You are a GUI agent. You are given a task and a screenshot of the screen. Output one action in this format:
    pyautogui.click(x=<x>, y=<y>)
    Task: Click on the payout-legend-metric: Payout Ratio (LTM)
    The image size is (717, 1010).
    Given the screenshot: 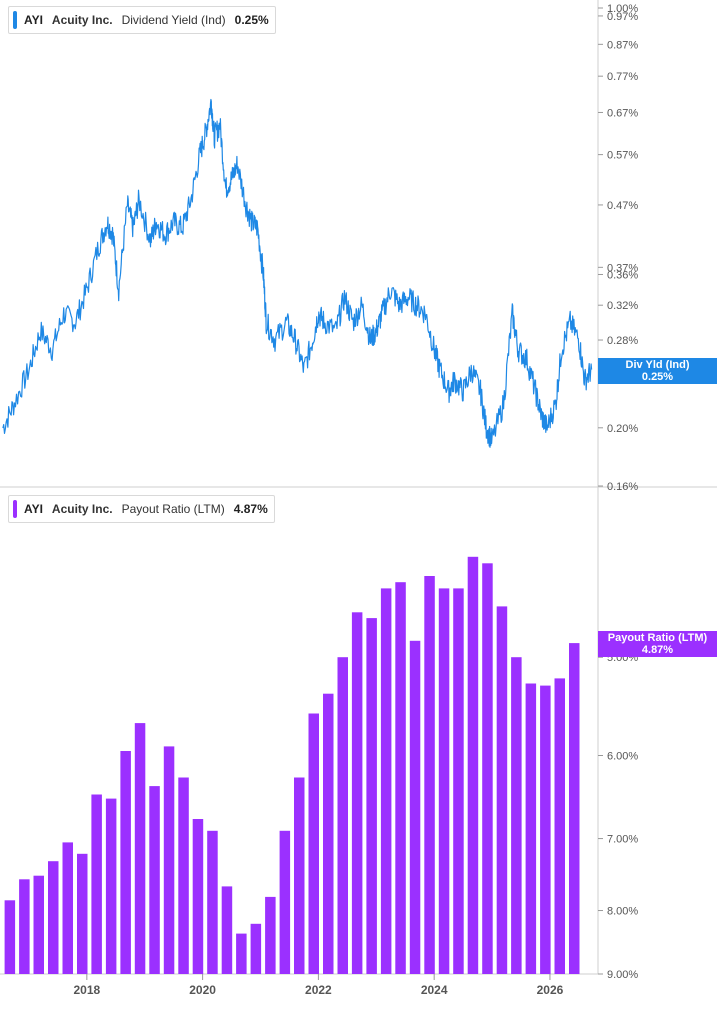 What is the action you would take?
    pyautogui.click(x=173, y=509)
    